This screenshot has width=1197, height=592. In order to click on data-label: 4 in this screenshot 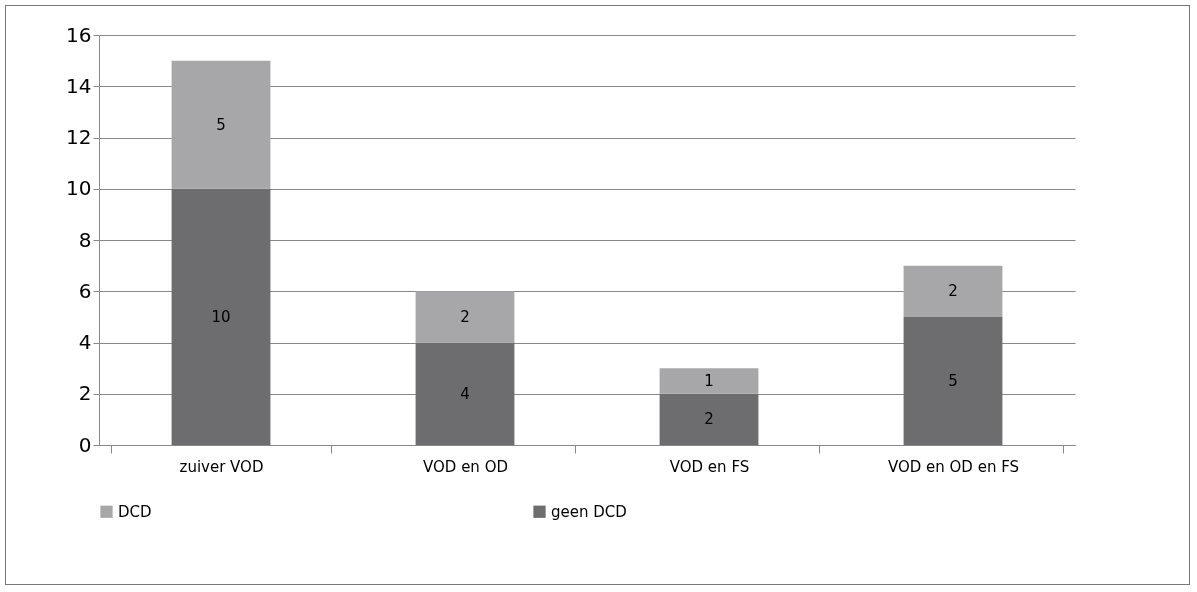, I will do `click(465, 393)`.